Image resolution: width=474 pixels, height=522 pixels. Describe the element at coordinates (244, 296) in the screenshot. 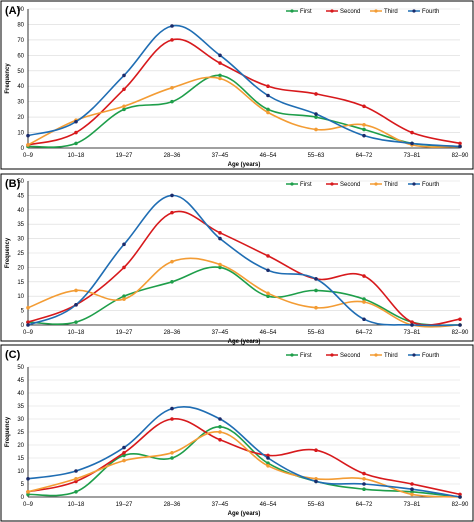

I see `series-line` at that location.